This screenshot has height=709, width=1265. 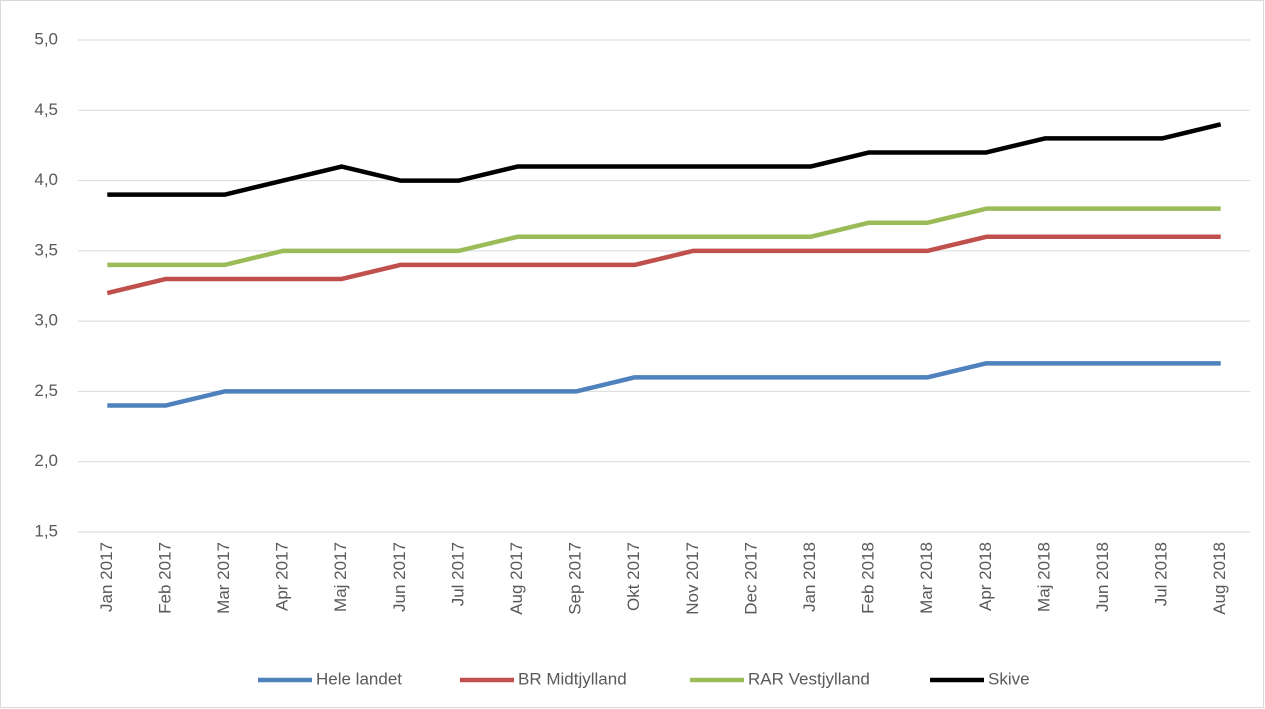 I want to click on x-tick-label: Mar 2017, so click(x=223, y=578).